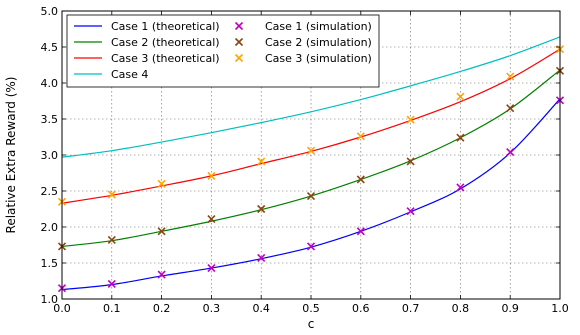 The image size is (580, 335). What do you see at coordinates (50, 47) in the screenshot?
I see `y-tick-label: 4.5` at bounding box center [50, 47].